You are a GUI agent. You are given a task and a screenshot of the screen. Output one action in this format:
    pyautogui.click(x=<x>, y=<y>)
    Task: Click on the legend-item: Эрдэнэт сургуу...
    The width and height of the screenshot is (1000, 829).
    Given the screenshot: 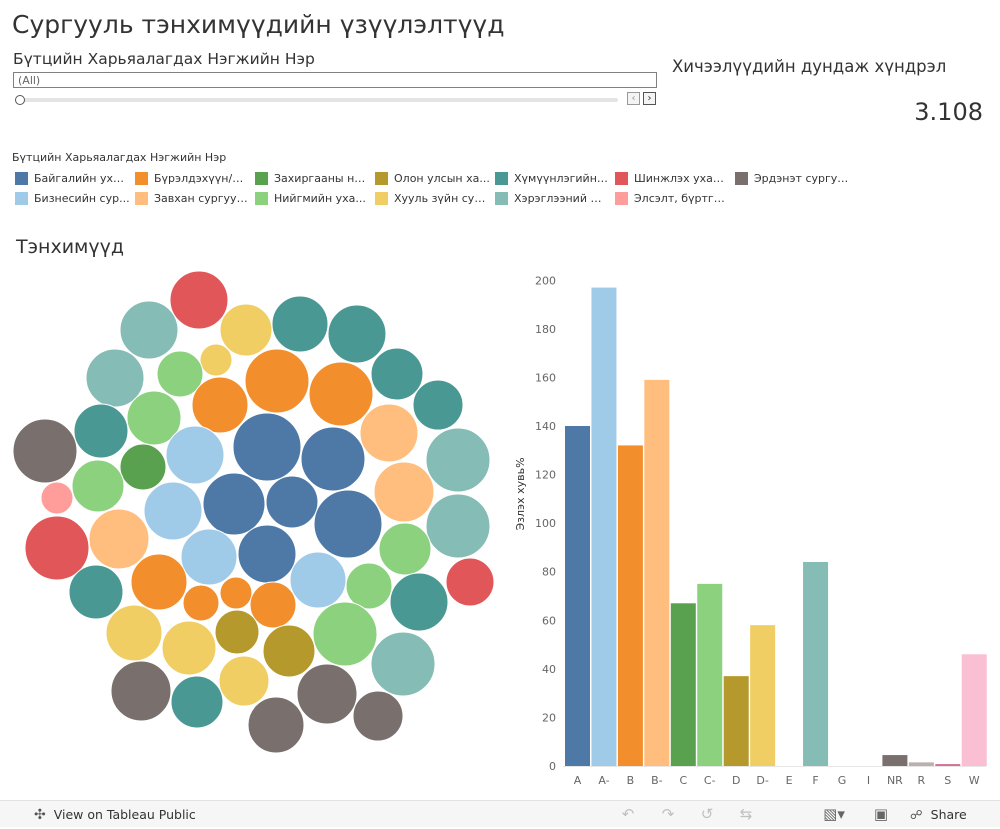 What is the action you would take?
    pyautogui.click(x=794, y=179)
    